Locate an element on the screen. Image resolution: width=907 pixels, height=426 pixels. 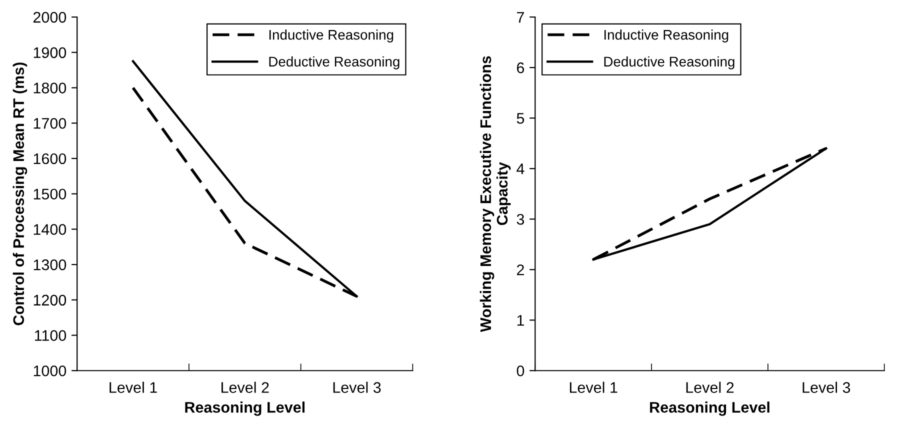
y-tick-label: 1800 is located at coordinates (50, 88).